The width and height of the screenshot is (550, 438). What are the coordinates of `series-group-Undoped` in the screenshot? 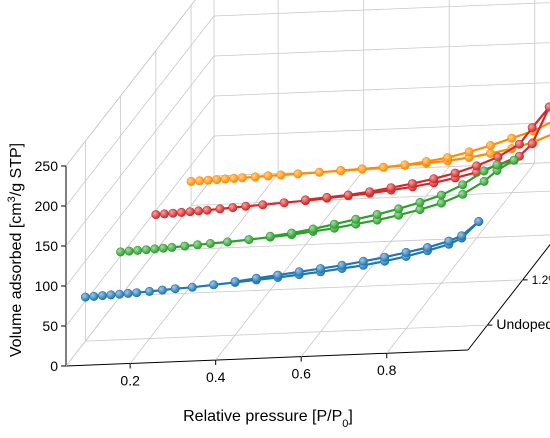 It's located at (282, 259).